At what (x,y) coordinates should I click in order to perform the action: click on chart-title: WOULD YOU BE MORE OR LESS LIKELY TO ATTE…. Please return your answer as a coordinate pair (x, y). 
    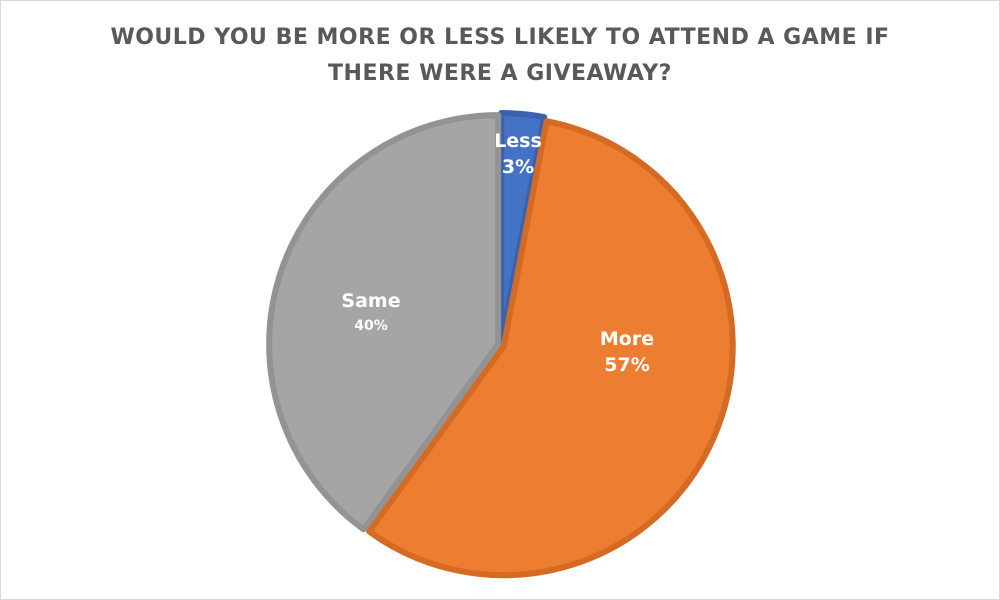
    Looking at the image, I should click on (500, 56).